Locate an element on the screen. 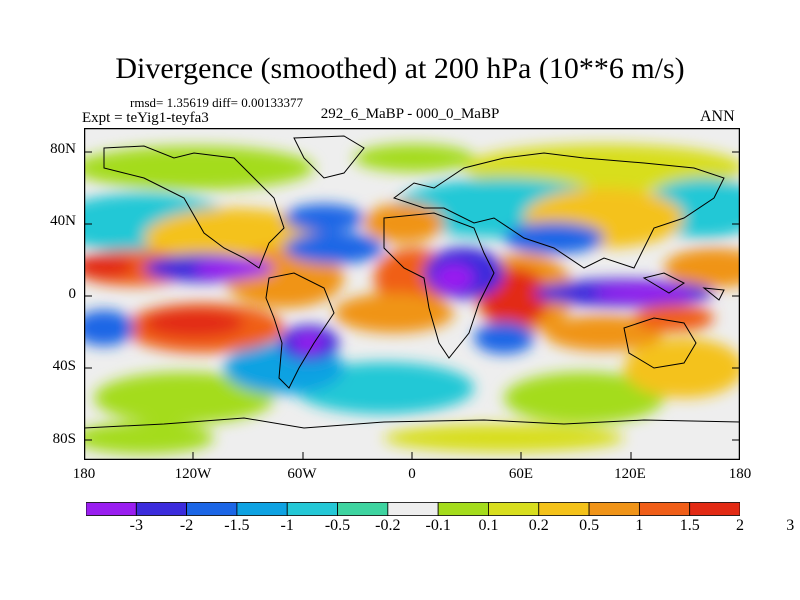  coast-maritime-islands is located at coordinates (683, 286).